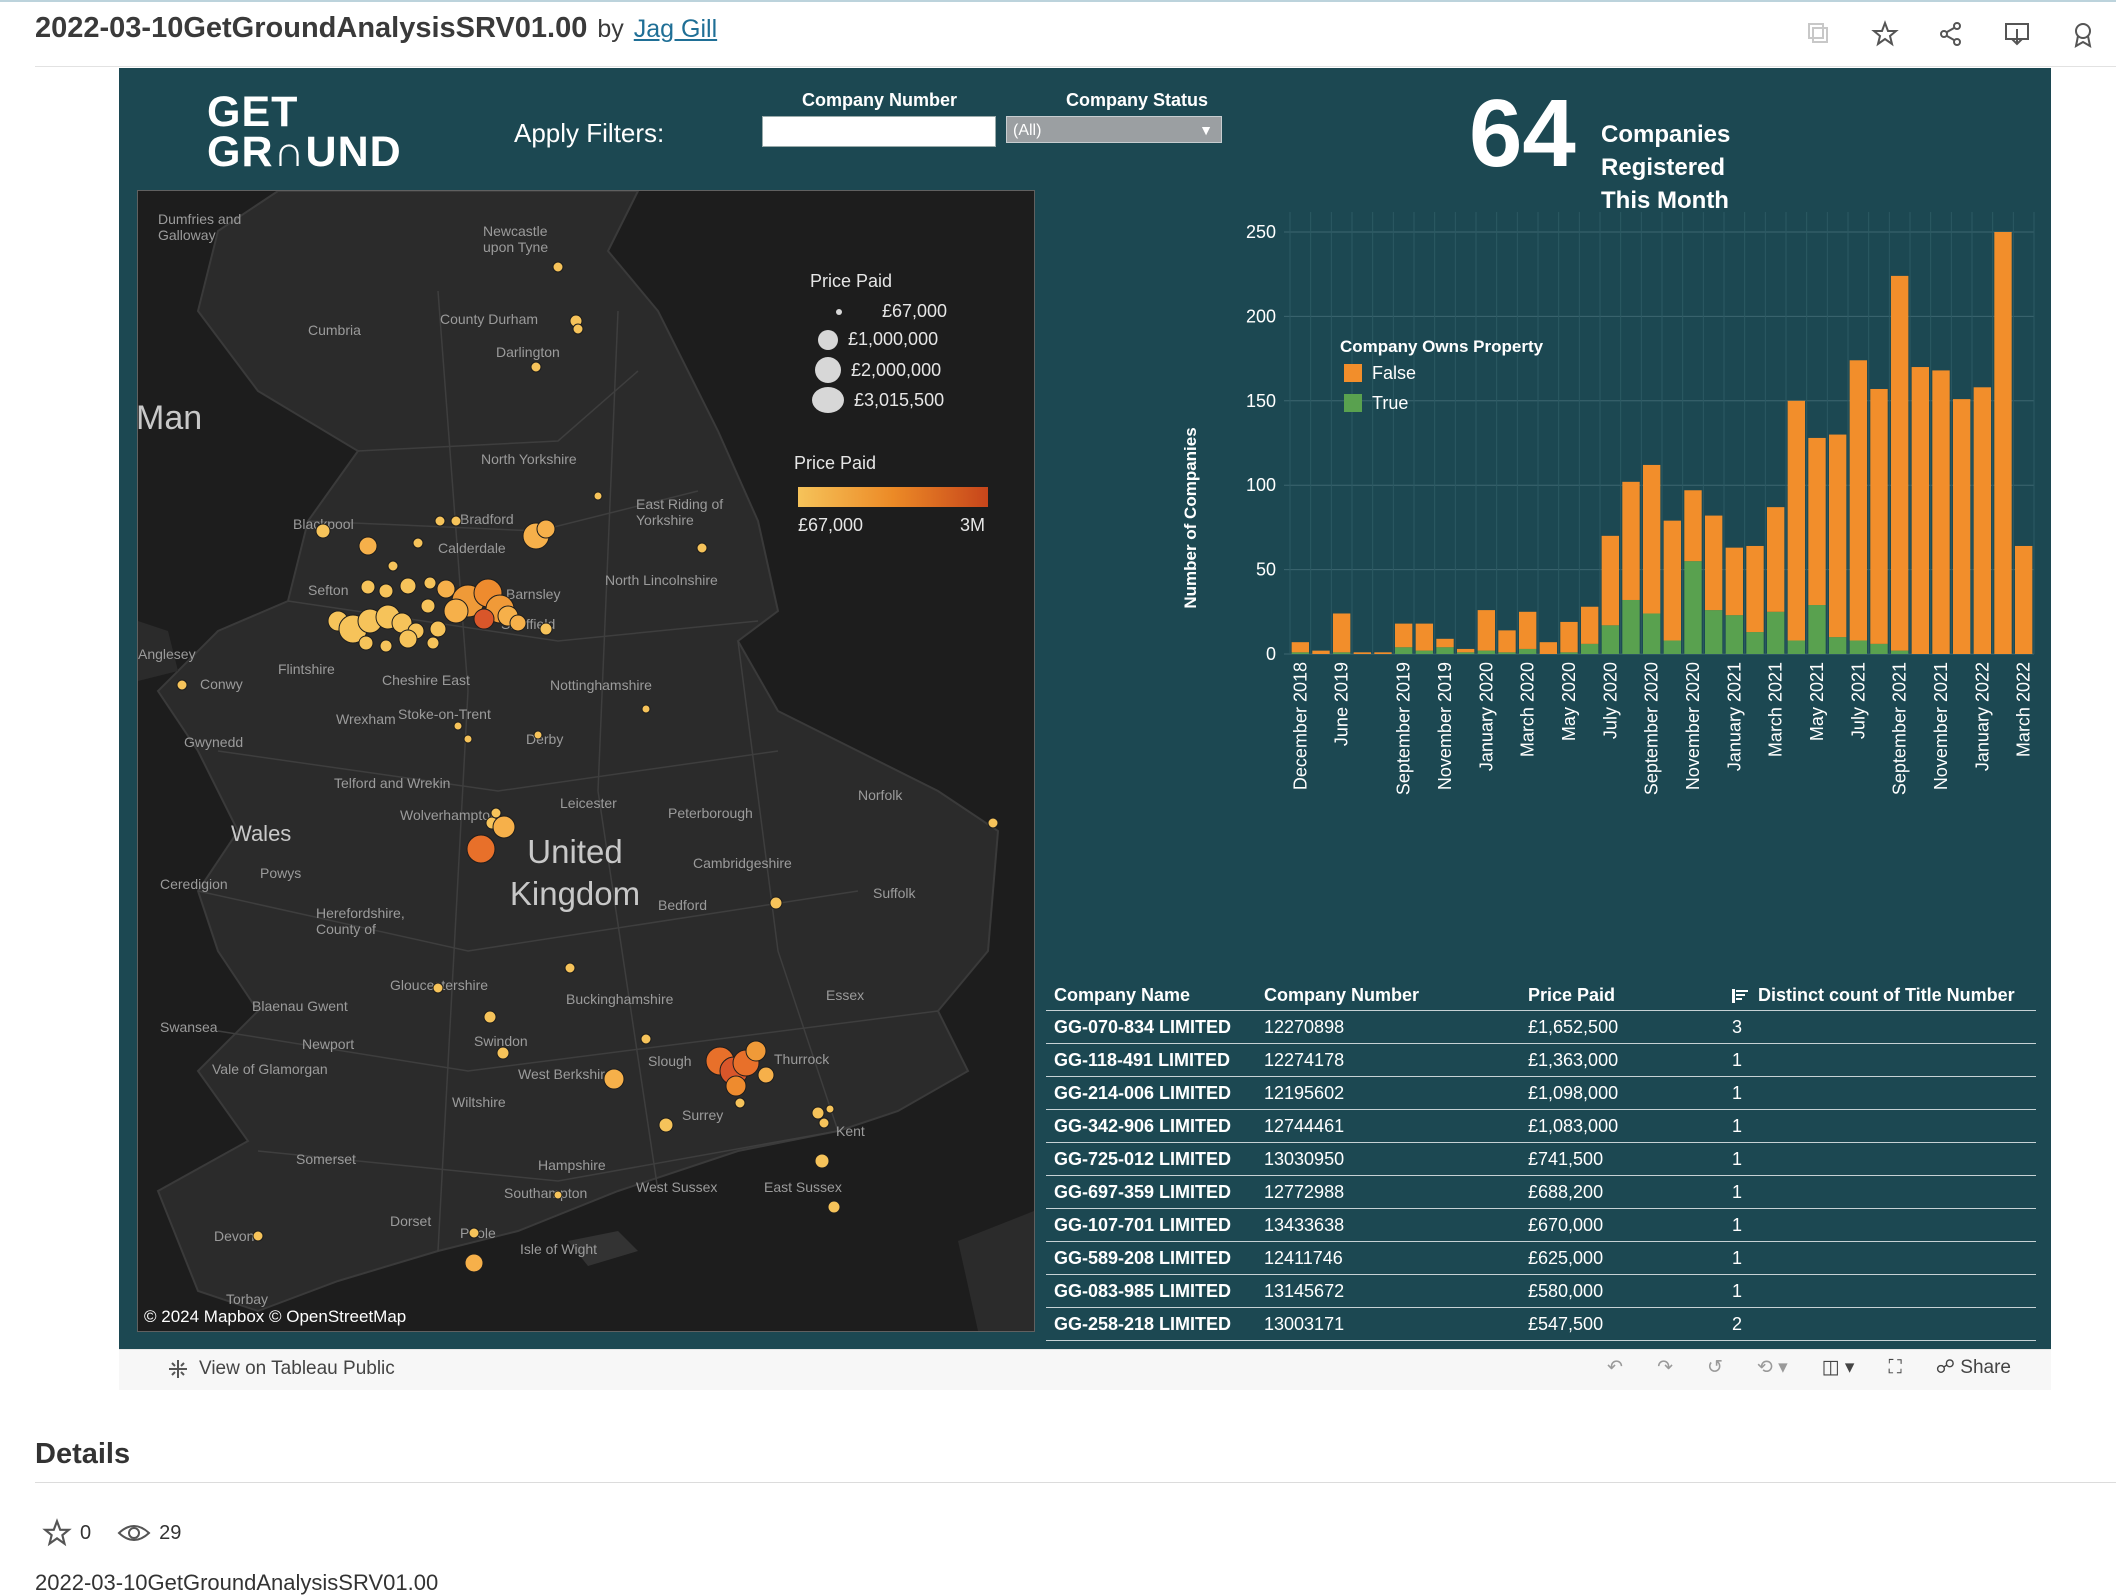 This screenshot has width=2116, height=1596. Describe the element at coordinates (281, 1369) in the screenshot. I see `view-on-tableau-button: View on Tableau Public` at that location.